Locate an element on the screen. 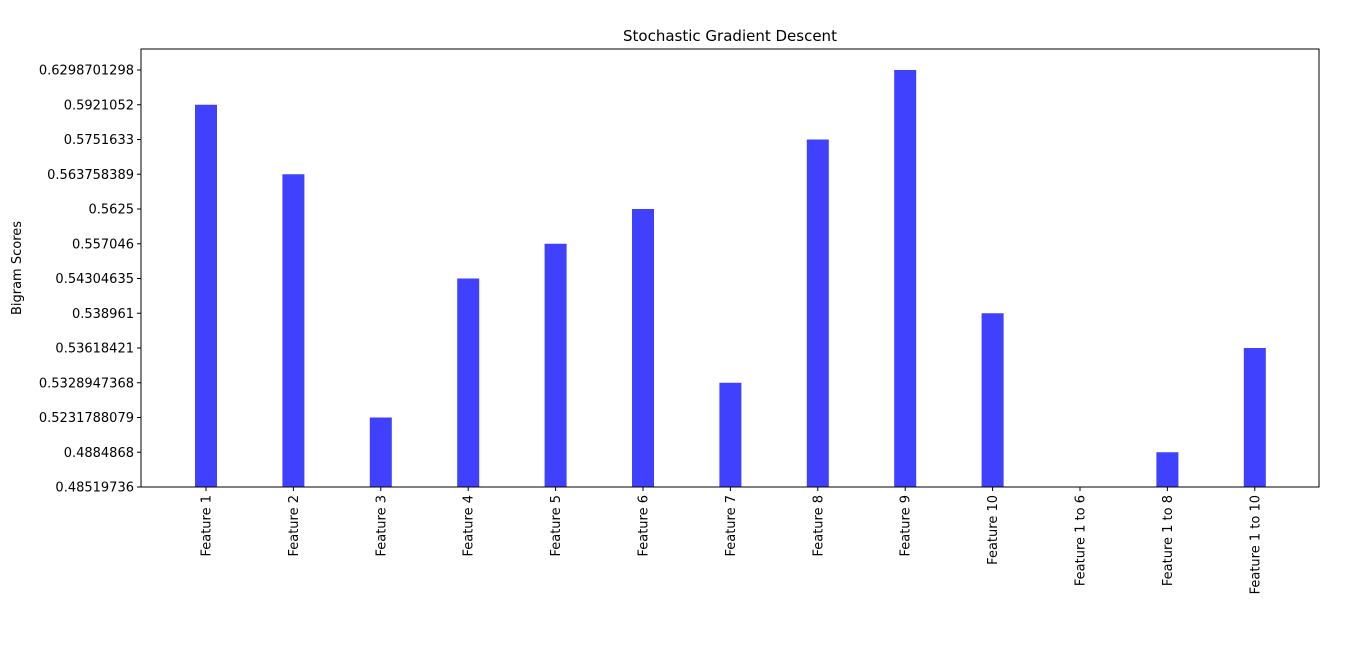 Image resolution: width=1366 pixels, height=671 pixels. y-tick-label: 0.53618421 is located at coordinates (94, 349).